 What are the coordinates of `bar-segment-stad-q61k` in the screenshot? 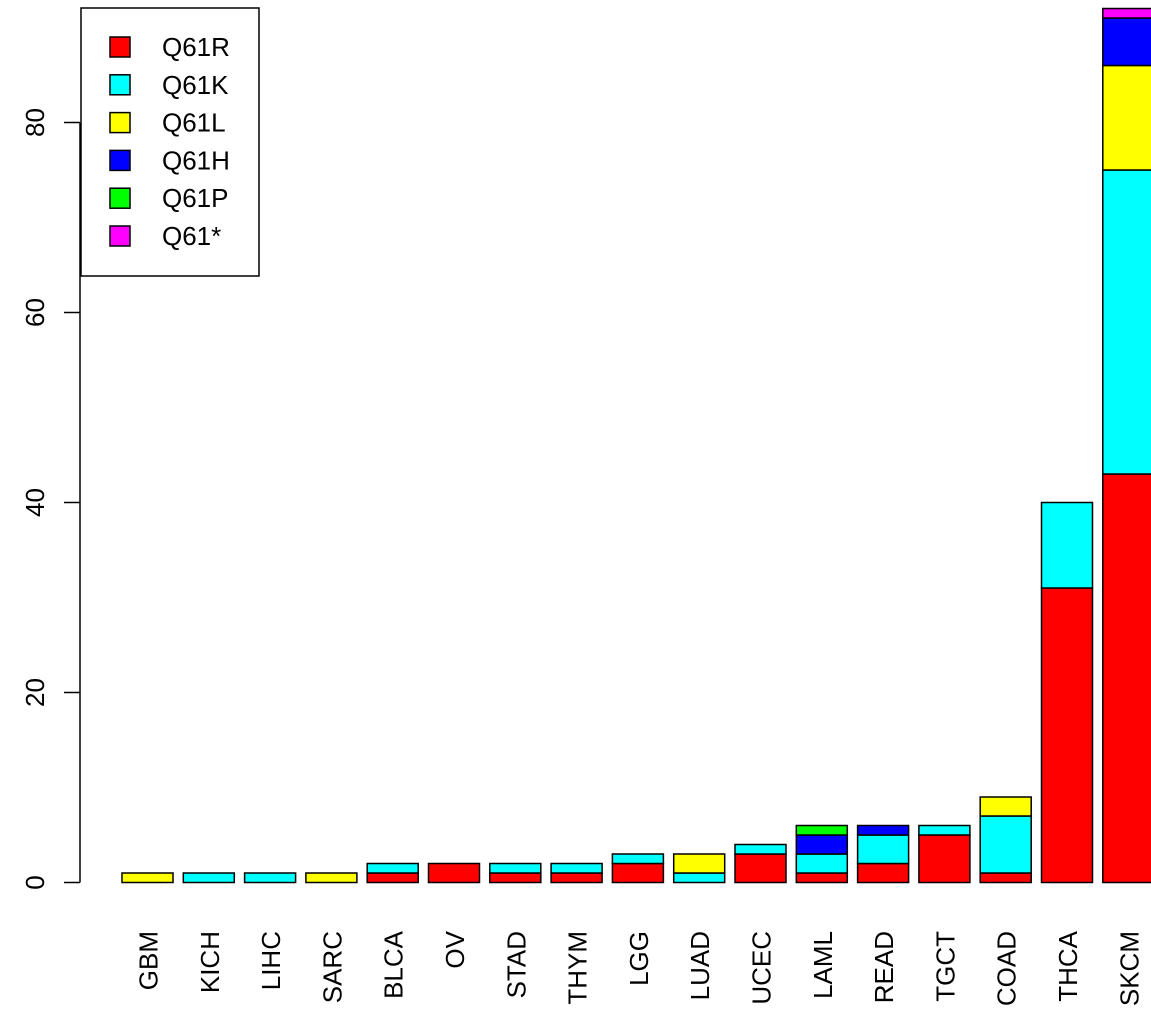 It's located at (515, 868).